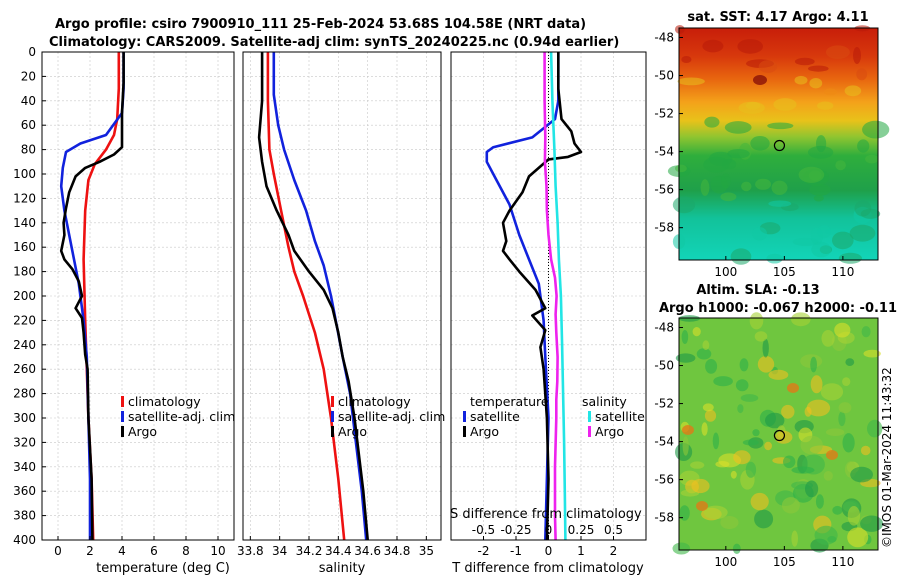  Describe the element at coordinates (548, 547) in the screenshot. I see `t-difference-tick-labels: -2 -1 0 1 2` at that location.